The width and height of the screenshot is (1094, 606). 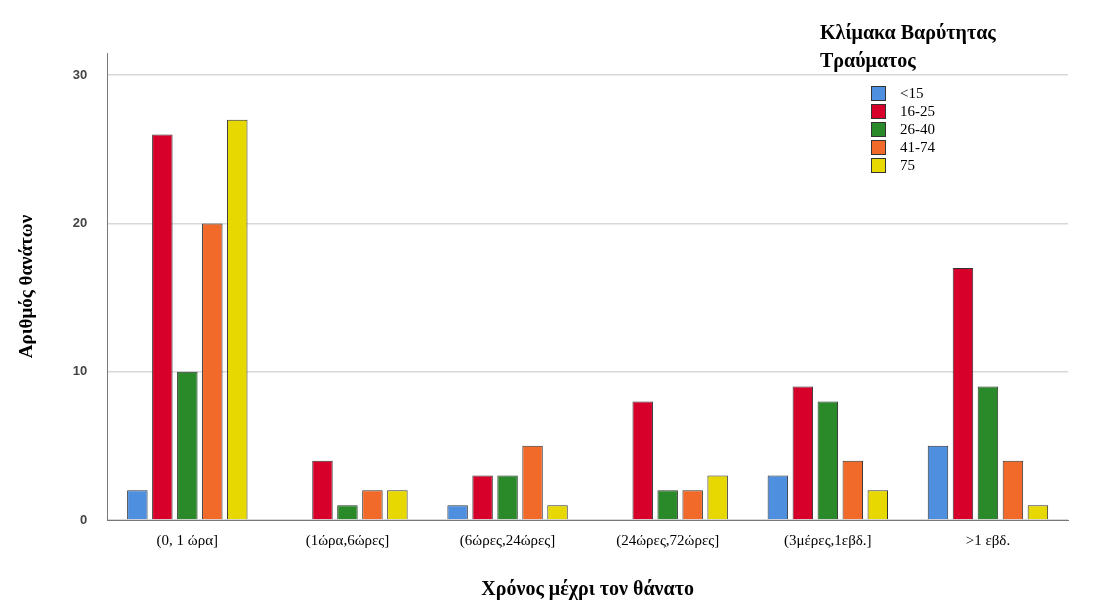 I want to click on y-tick-label: 30, so click(x=80, y=74).